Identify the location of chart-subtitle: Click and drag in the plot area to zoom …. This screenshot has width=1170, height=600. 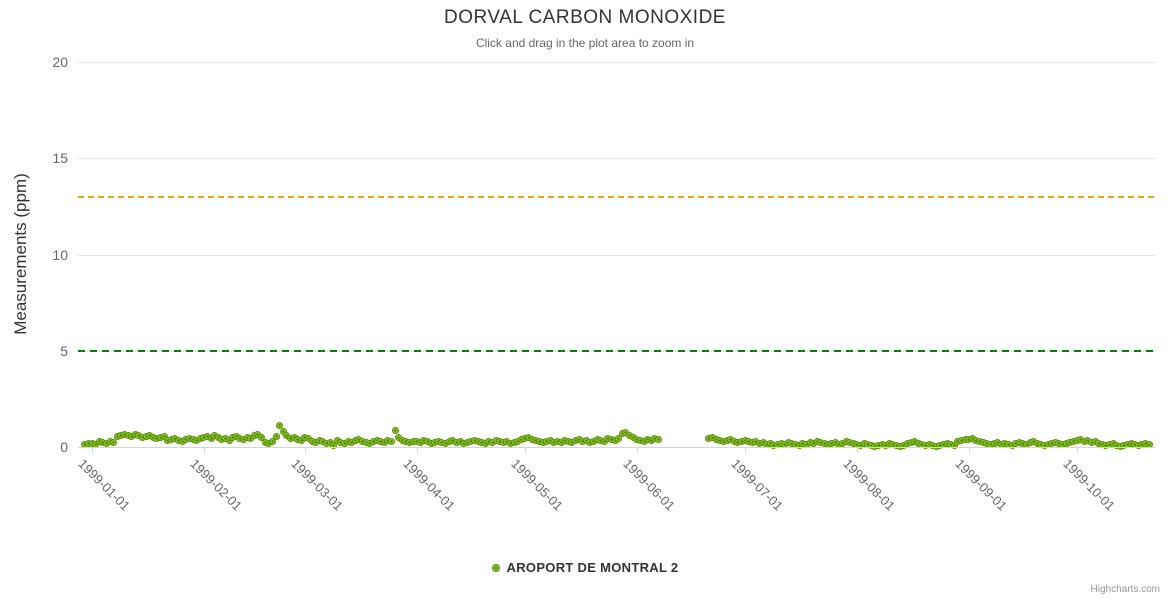
(585, 43).